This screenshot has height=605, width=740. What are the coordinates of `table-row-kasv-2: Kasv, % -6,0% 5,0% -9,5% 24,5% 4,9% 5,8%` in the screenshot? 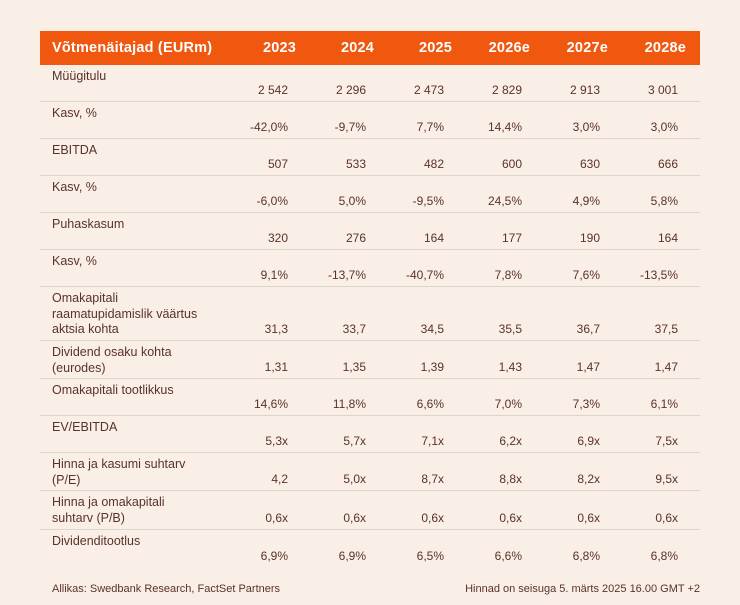 It's located at (370, 194).